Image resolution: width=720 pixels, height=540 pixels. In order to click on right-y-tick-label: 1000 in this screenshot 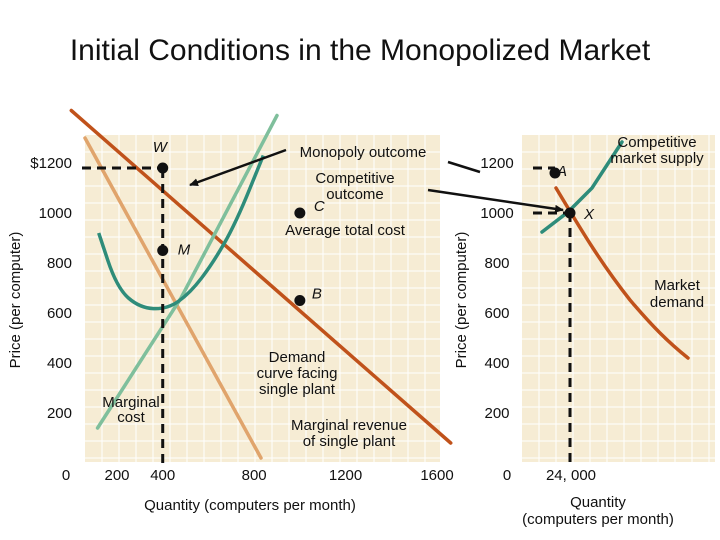, I will do `click(496, 213)`.